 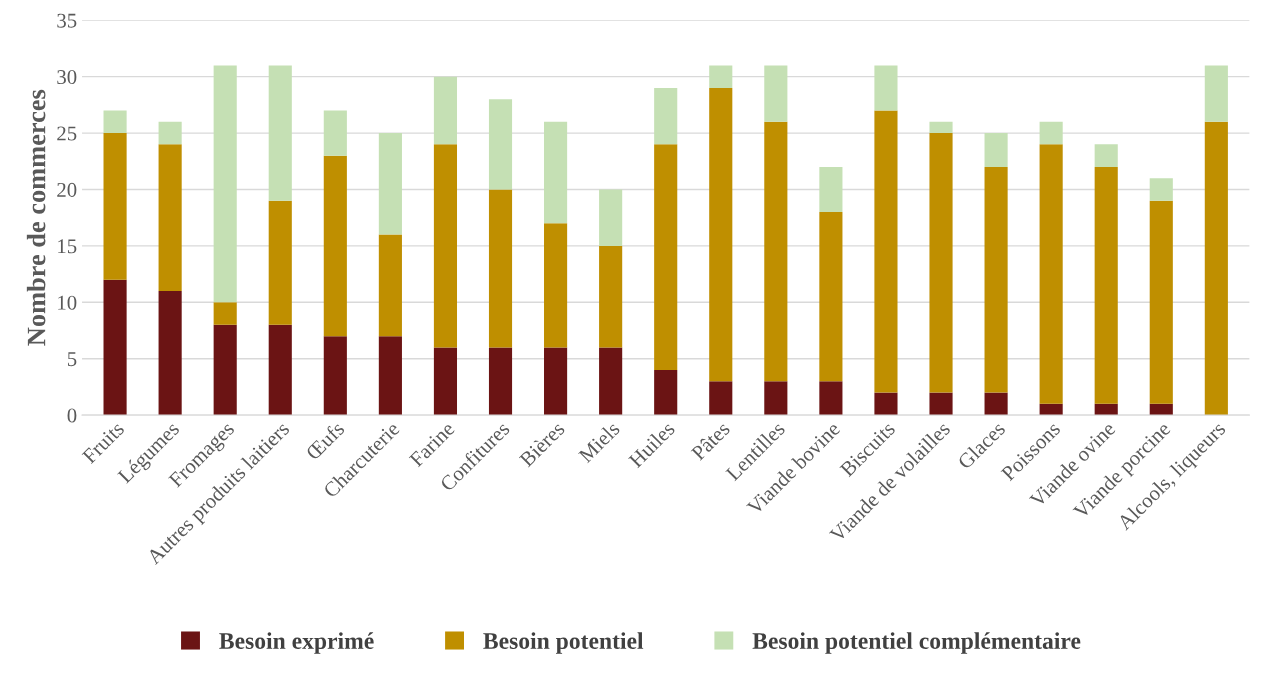 I want to click on y-tick-label: 30, so click(x=67, y=77).